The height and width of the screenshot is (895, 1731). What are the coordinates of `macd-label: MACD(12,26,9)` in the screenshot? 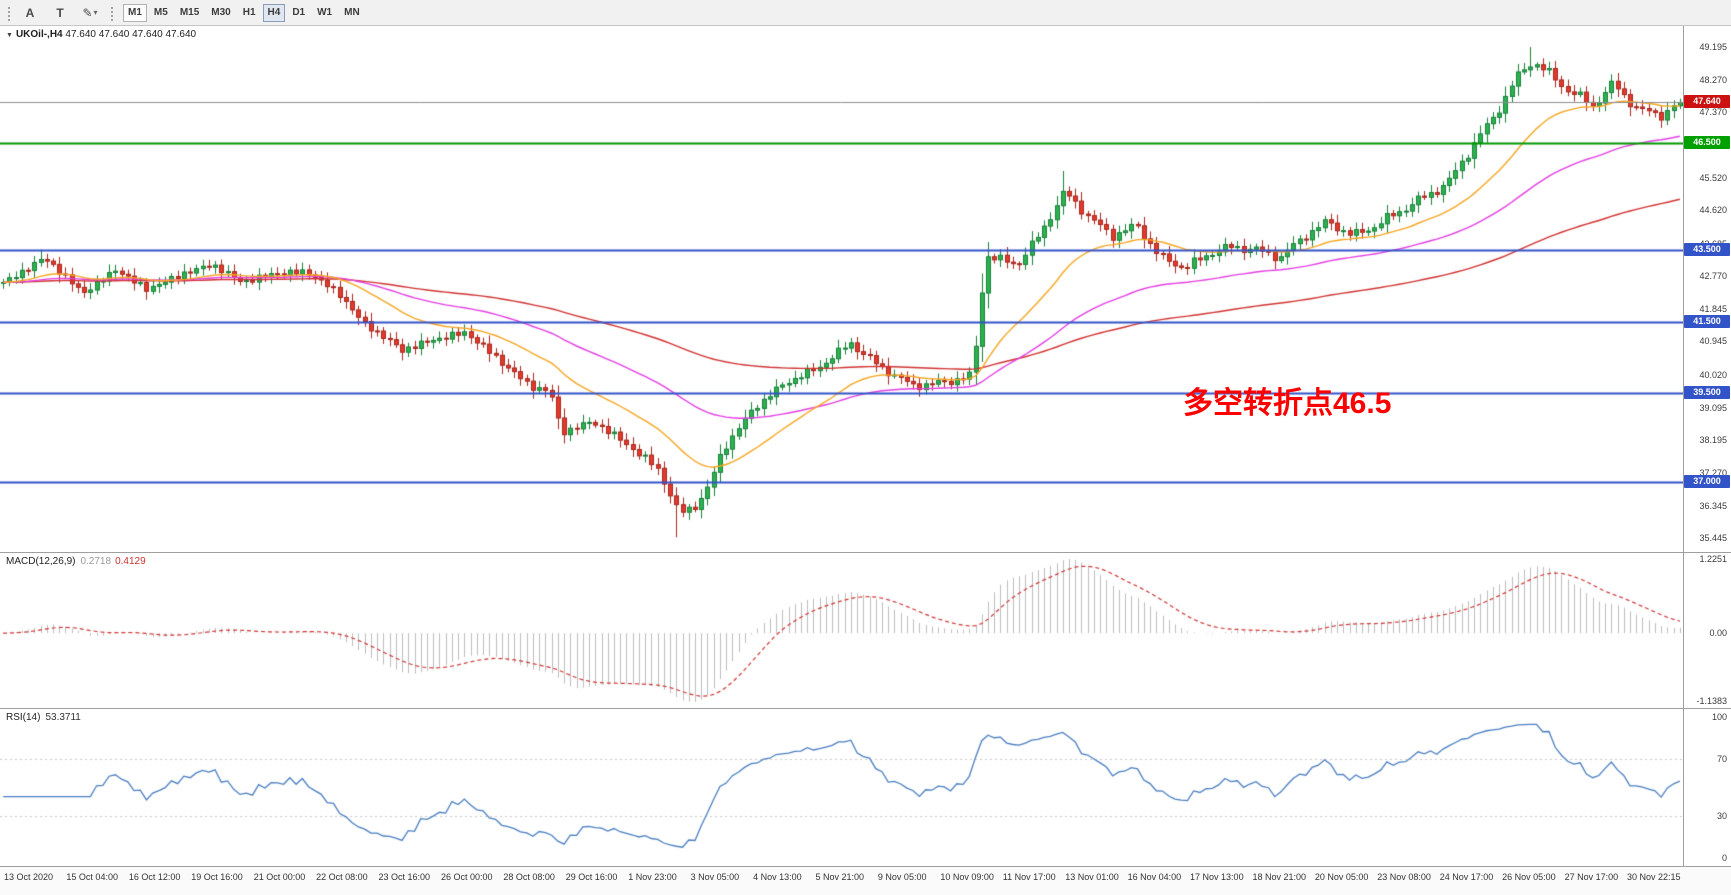 It's located at (41, 561).